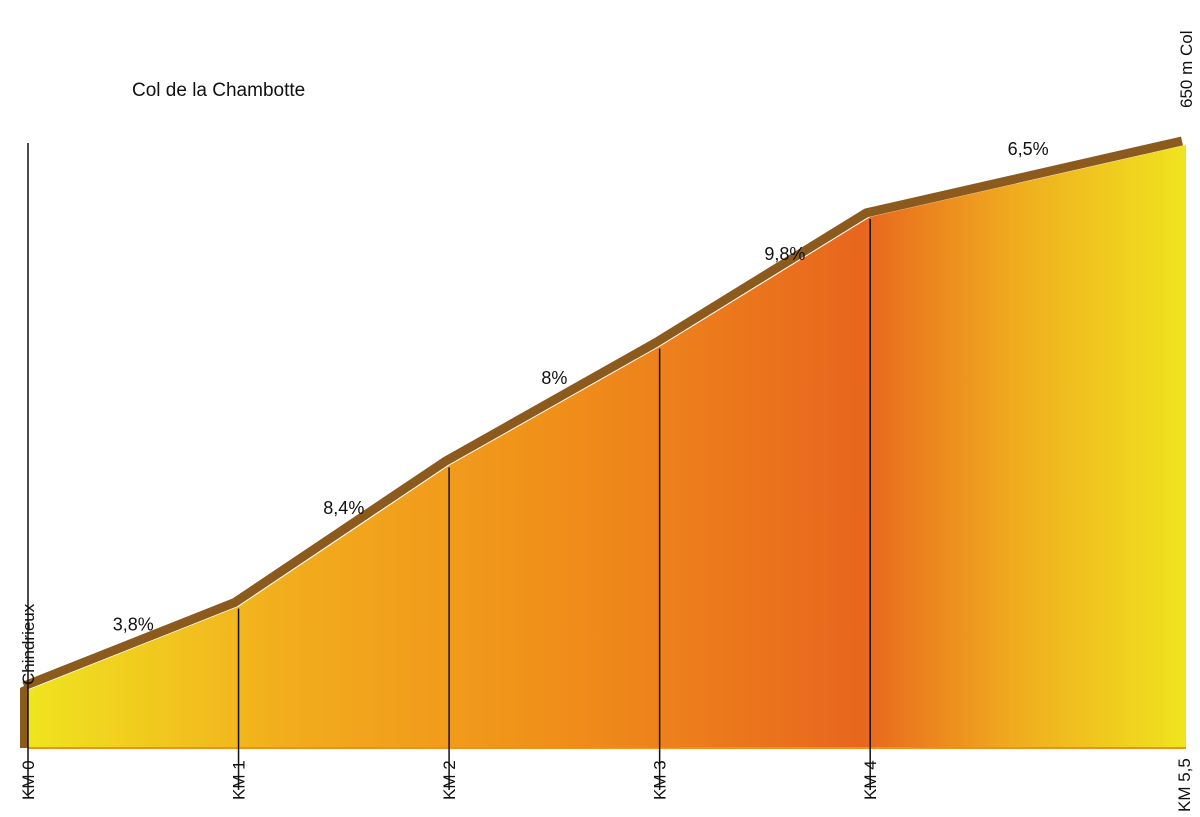 Image resolution: width=1200 pixels, height=817 pixels. What do you see at coordinates (1028, 149) in the screenshot?
I see `gradient-label: 6,5%` at bounding box center [1028, 149].